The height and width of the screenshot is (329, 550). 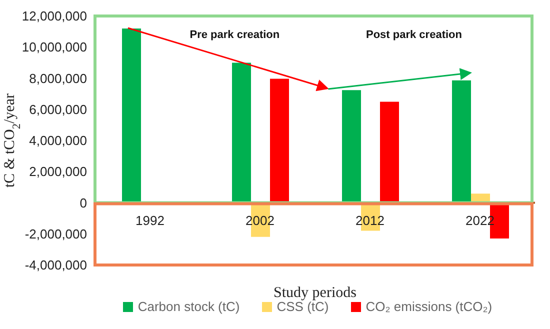 I want to click on y-tick-label: 8,000,000, so click(x=58, y=78).